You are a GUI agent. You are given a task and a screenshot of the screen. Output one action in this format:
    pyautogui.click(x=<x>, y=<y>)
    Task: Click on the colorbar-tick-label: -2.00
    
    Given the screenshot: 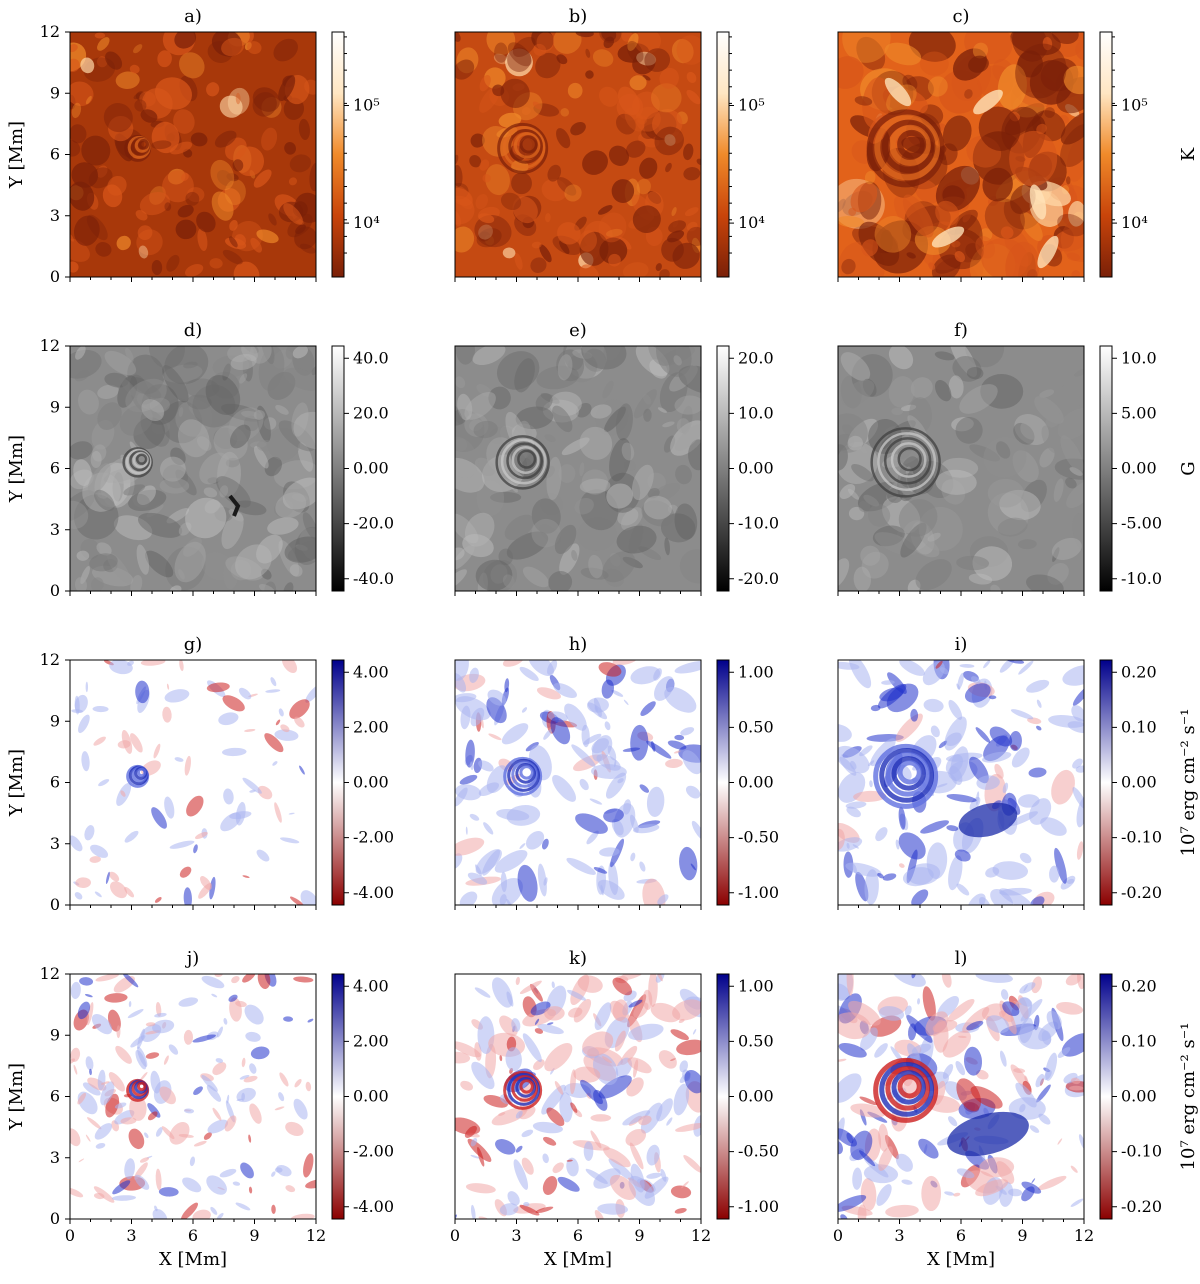 What is the action you would take?
    pyautogui.click(x=373, y=837)
    